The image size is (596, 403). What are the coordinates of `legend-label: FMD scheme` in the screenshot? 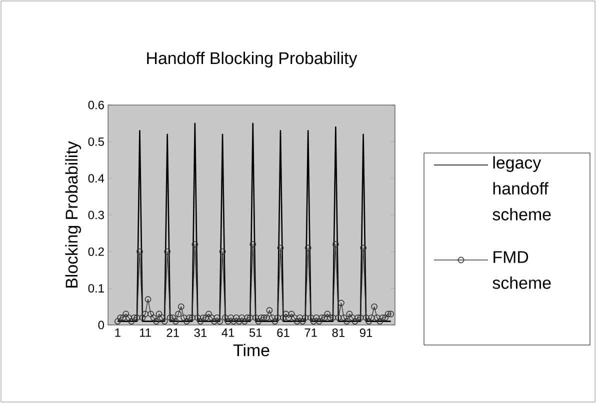 It's located at (521, 270).